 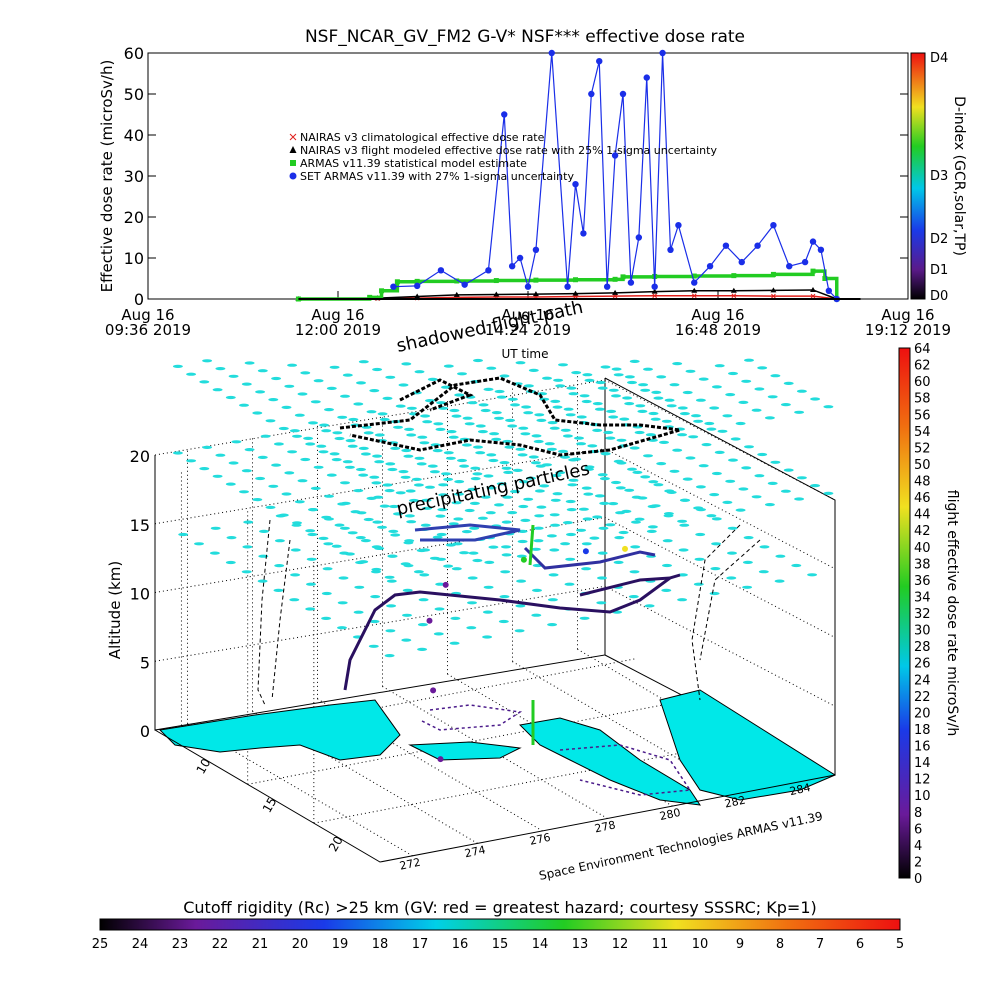 What do you see at coordinates (922, 498) in the screenshot?
I see `dose-tick-label: 46` at bounding box center [922, 498].